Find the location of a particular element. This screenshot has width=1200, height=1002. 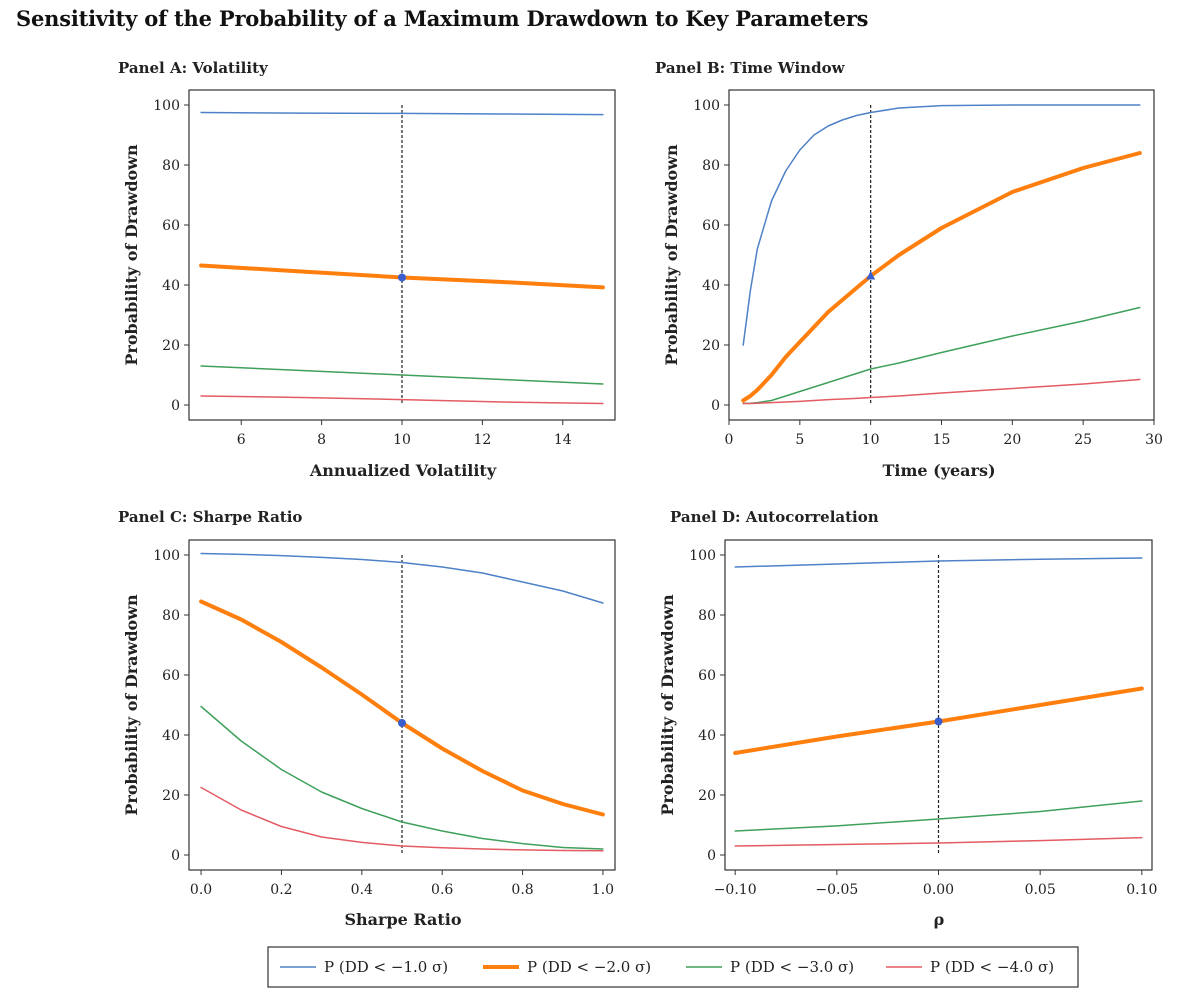

x-tick-label: 0.2 is located at coordinates (281, 890).